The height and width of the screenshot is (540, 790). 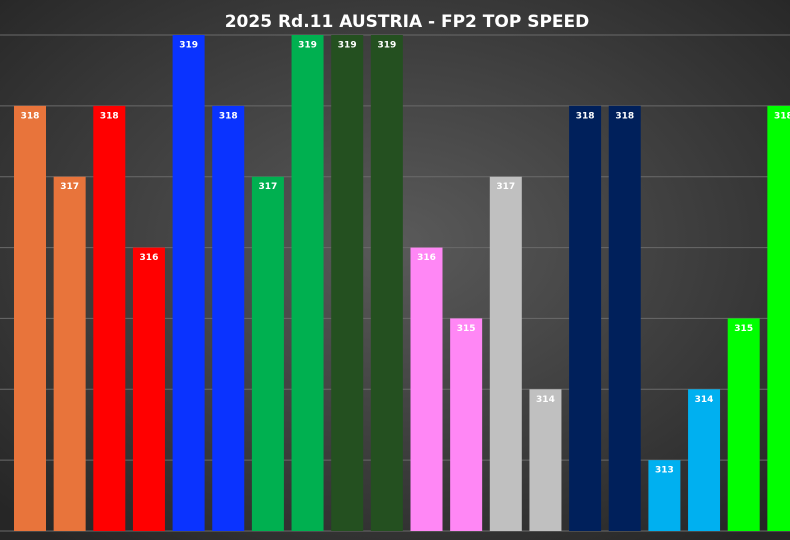 I want to click on value-label: 313, so click(x=664, y=471).